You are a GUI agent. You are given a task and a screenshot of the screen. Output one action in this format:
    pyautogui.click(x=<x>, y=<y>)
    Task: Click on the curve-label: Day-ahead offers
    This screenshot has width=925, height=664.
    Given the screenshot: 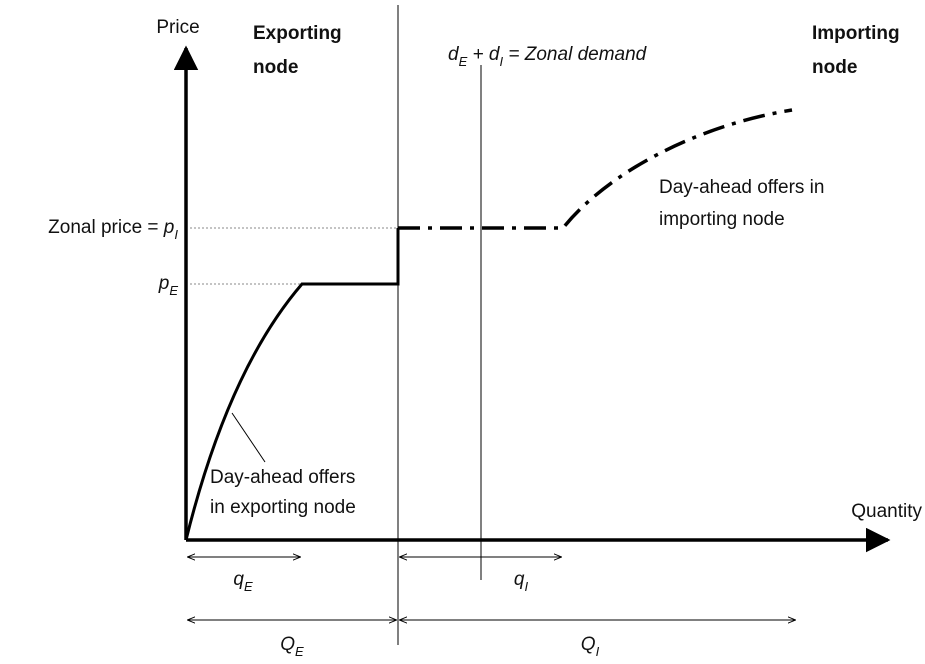 What is the action you would take?
    pyautogui.click(x=282, y=477)
    